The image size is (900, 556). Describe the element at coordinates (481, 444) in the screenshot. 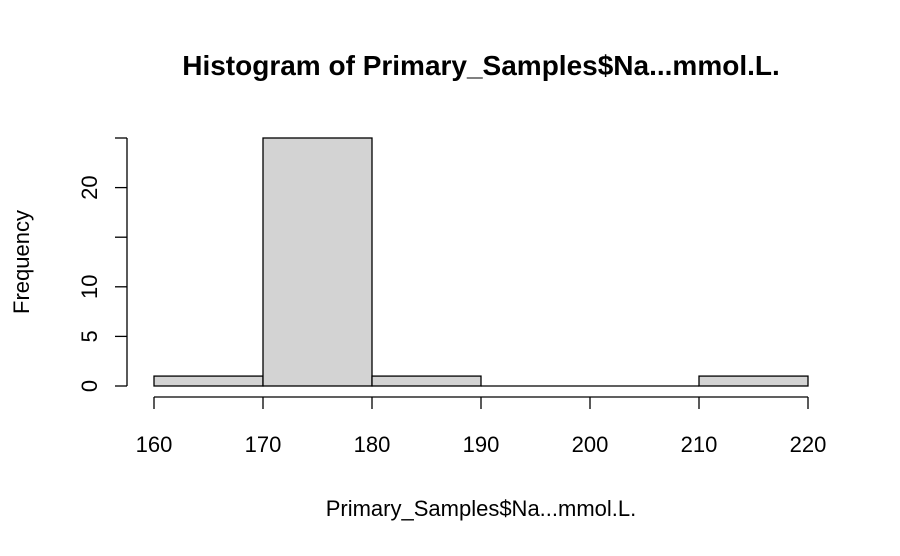

I see `x-tick-label-190: 190` at that location.